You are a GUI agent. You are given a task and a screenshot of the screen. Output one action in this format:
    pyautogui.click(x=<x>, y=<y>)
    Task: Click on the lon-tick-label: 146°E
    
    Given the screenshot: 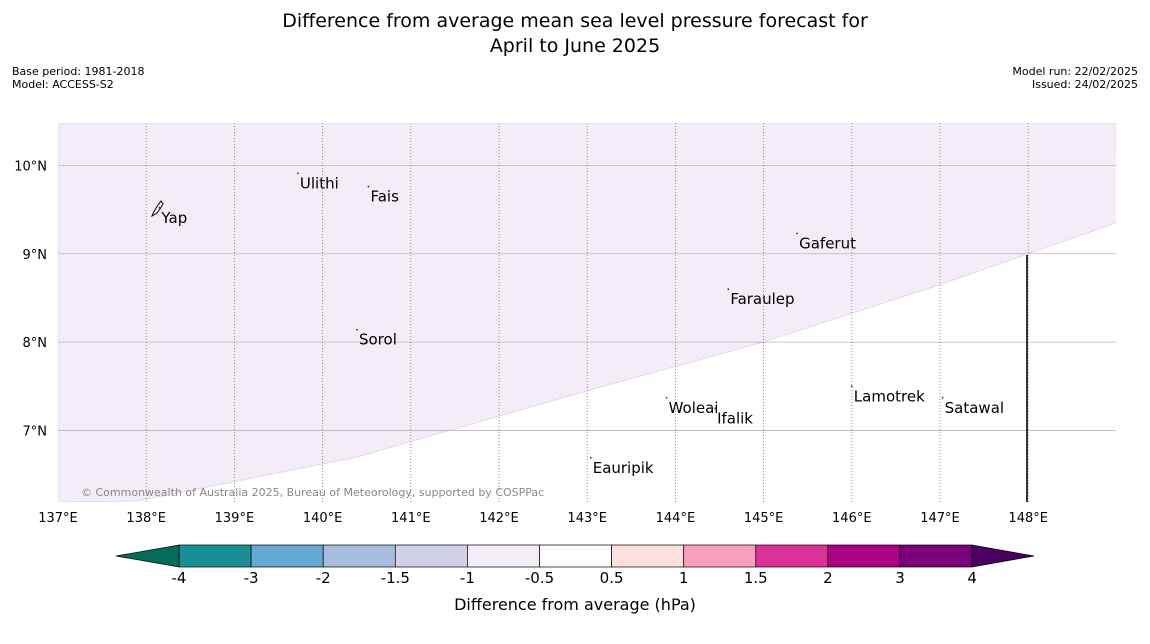 What is the action you would take?
    pyautogui.click(x=852, y=518)
    